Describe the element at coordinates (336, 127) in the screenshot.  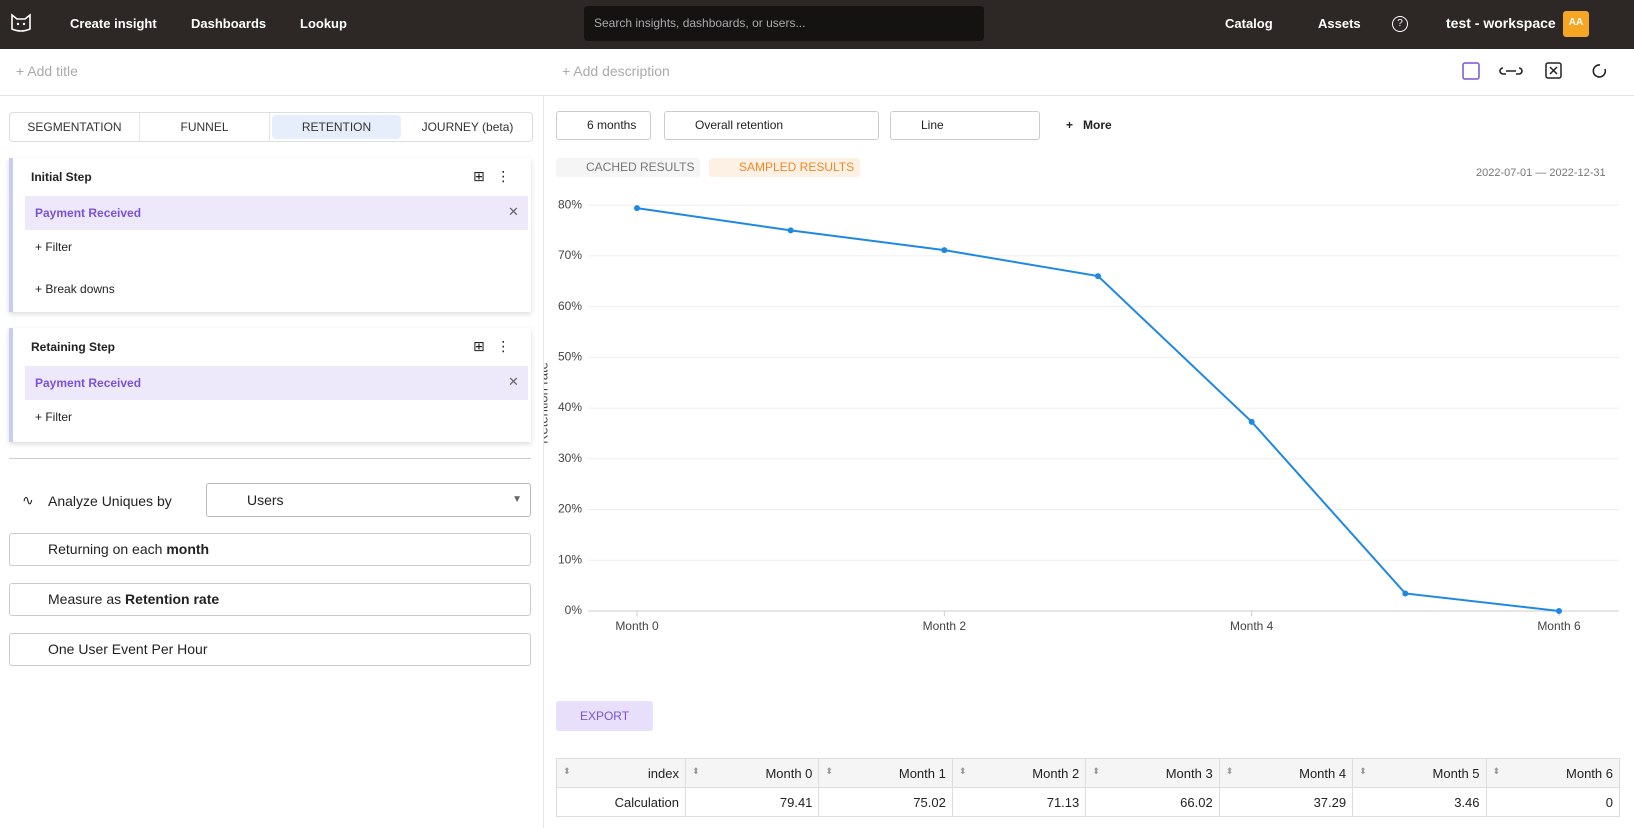
I see `tab: RETENTION` at that location.